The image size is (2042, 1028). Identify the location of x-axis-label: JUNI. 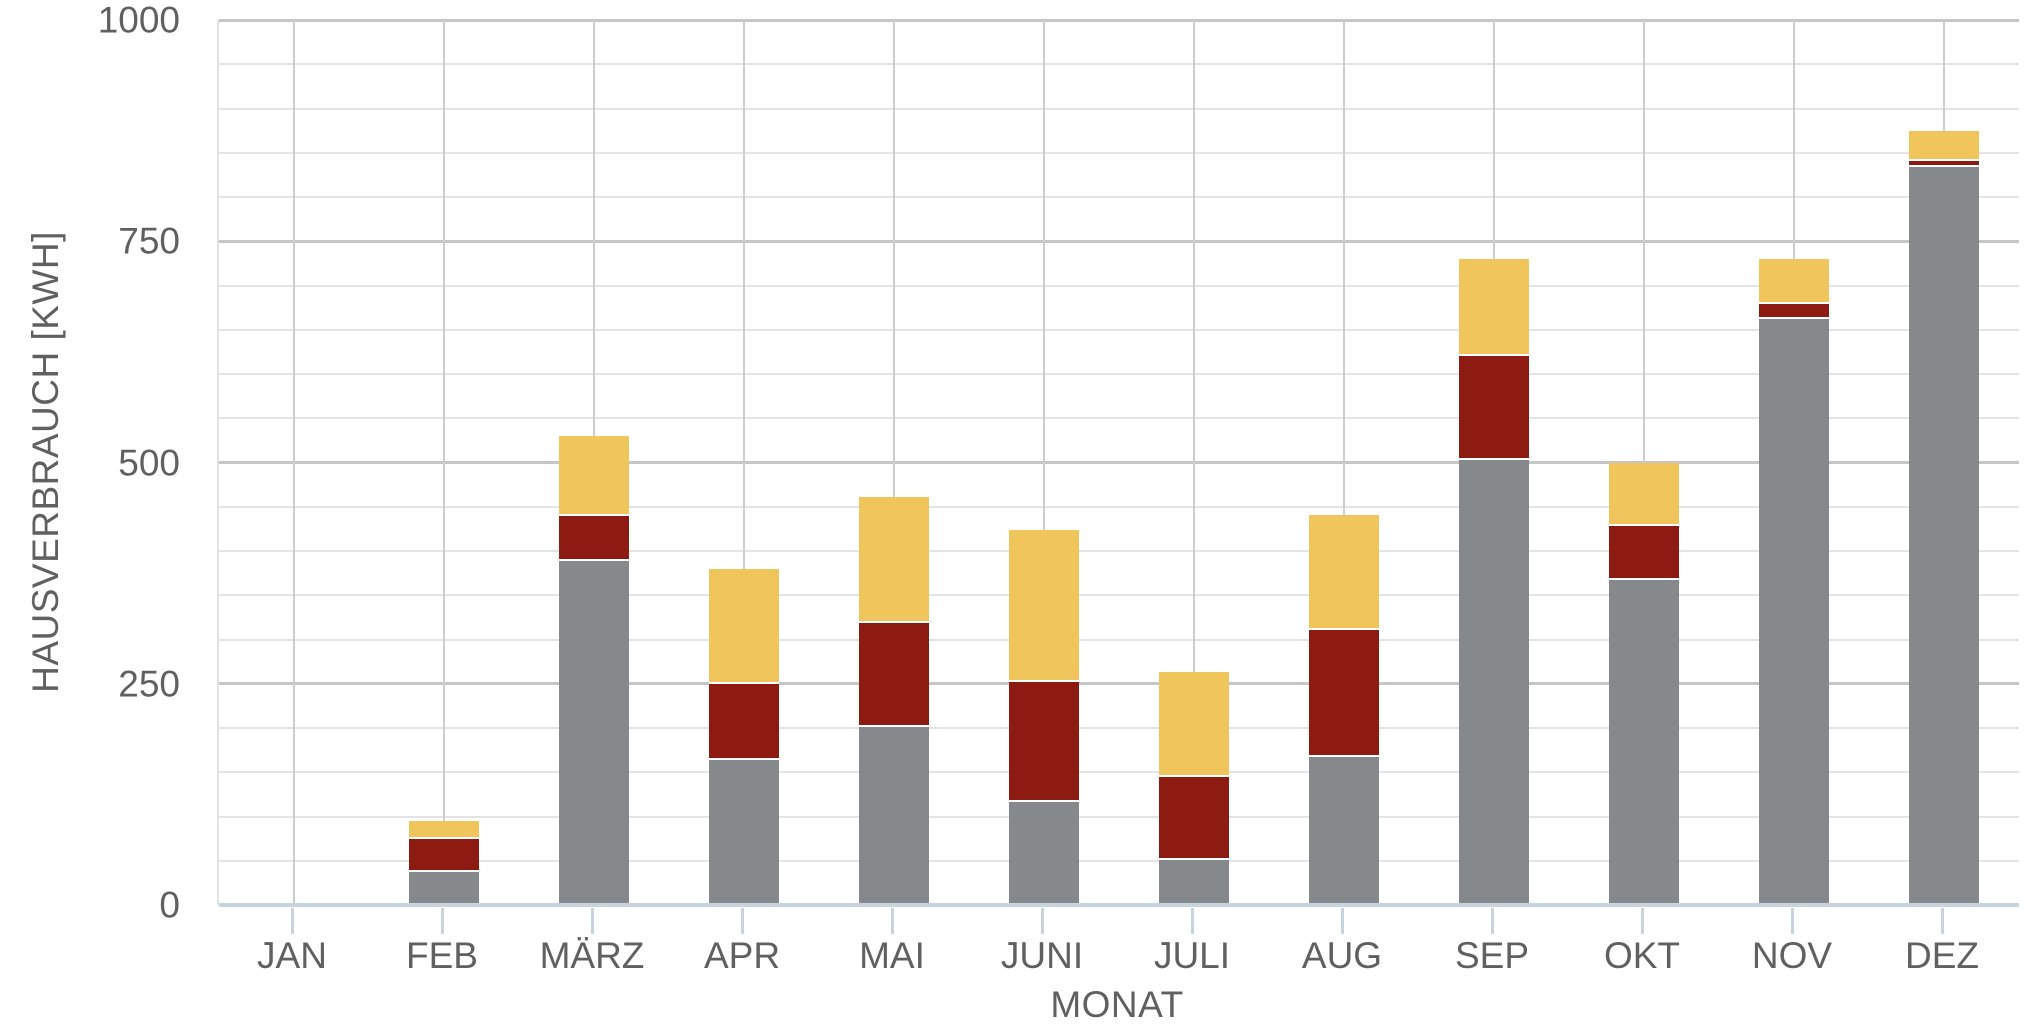
(1042, 955).